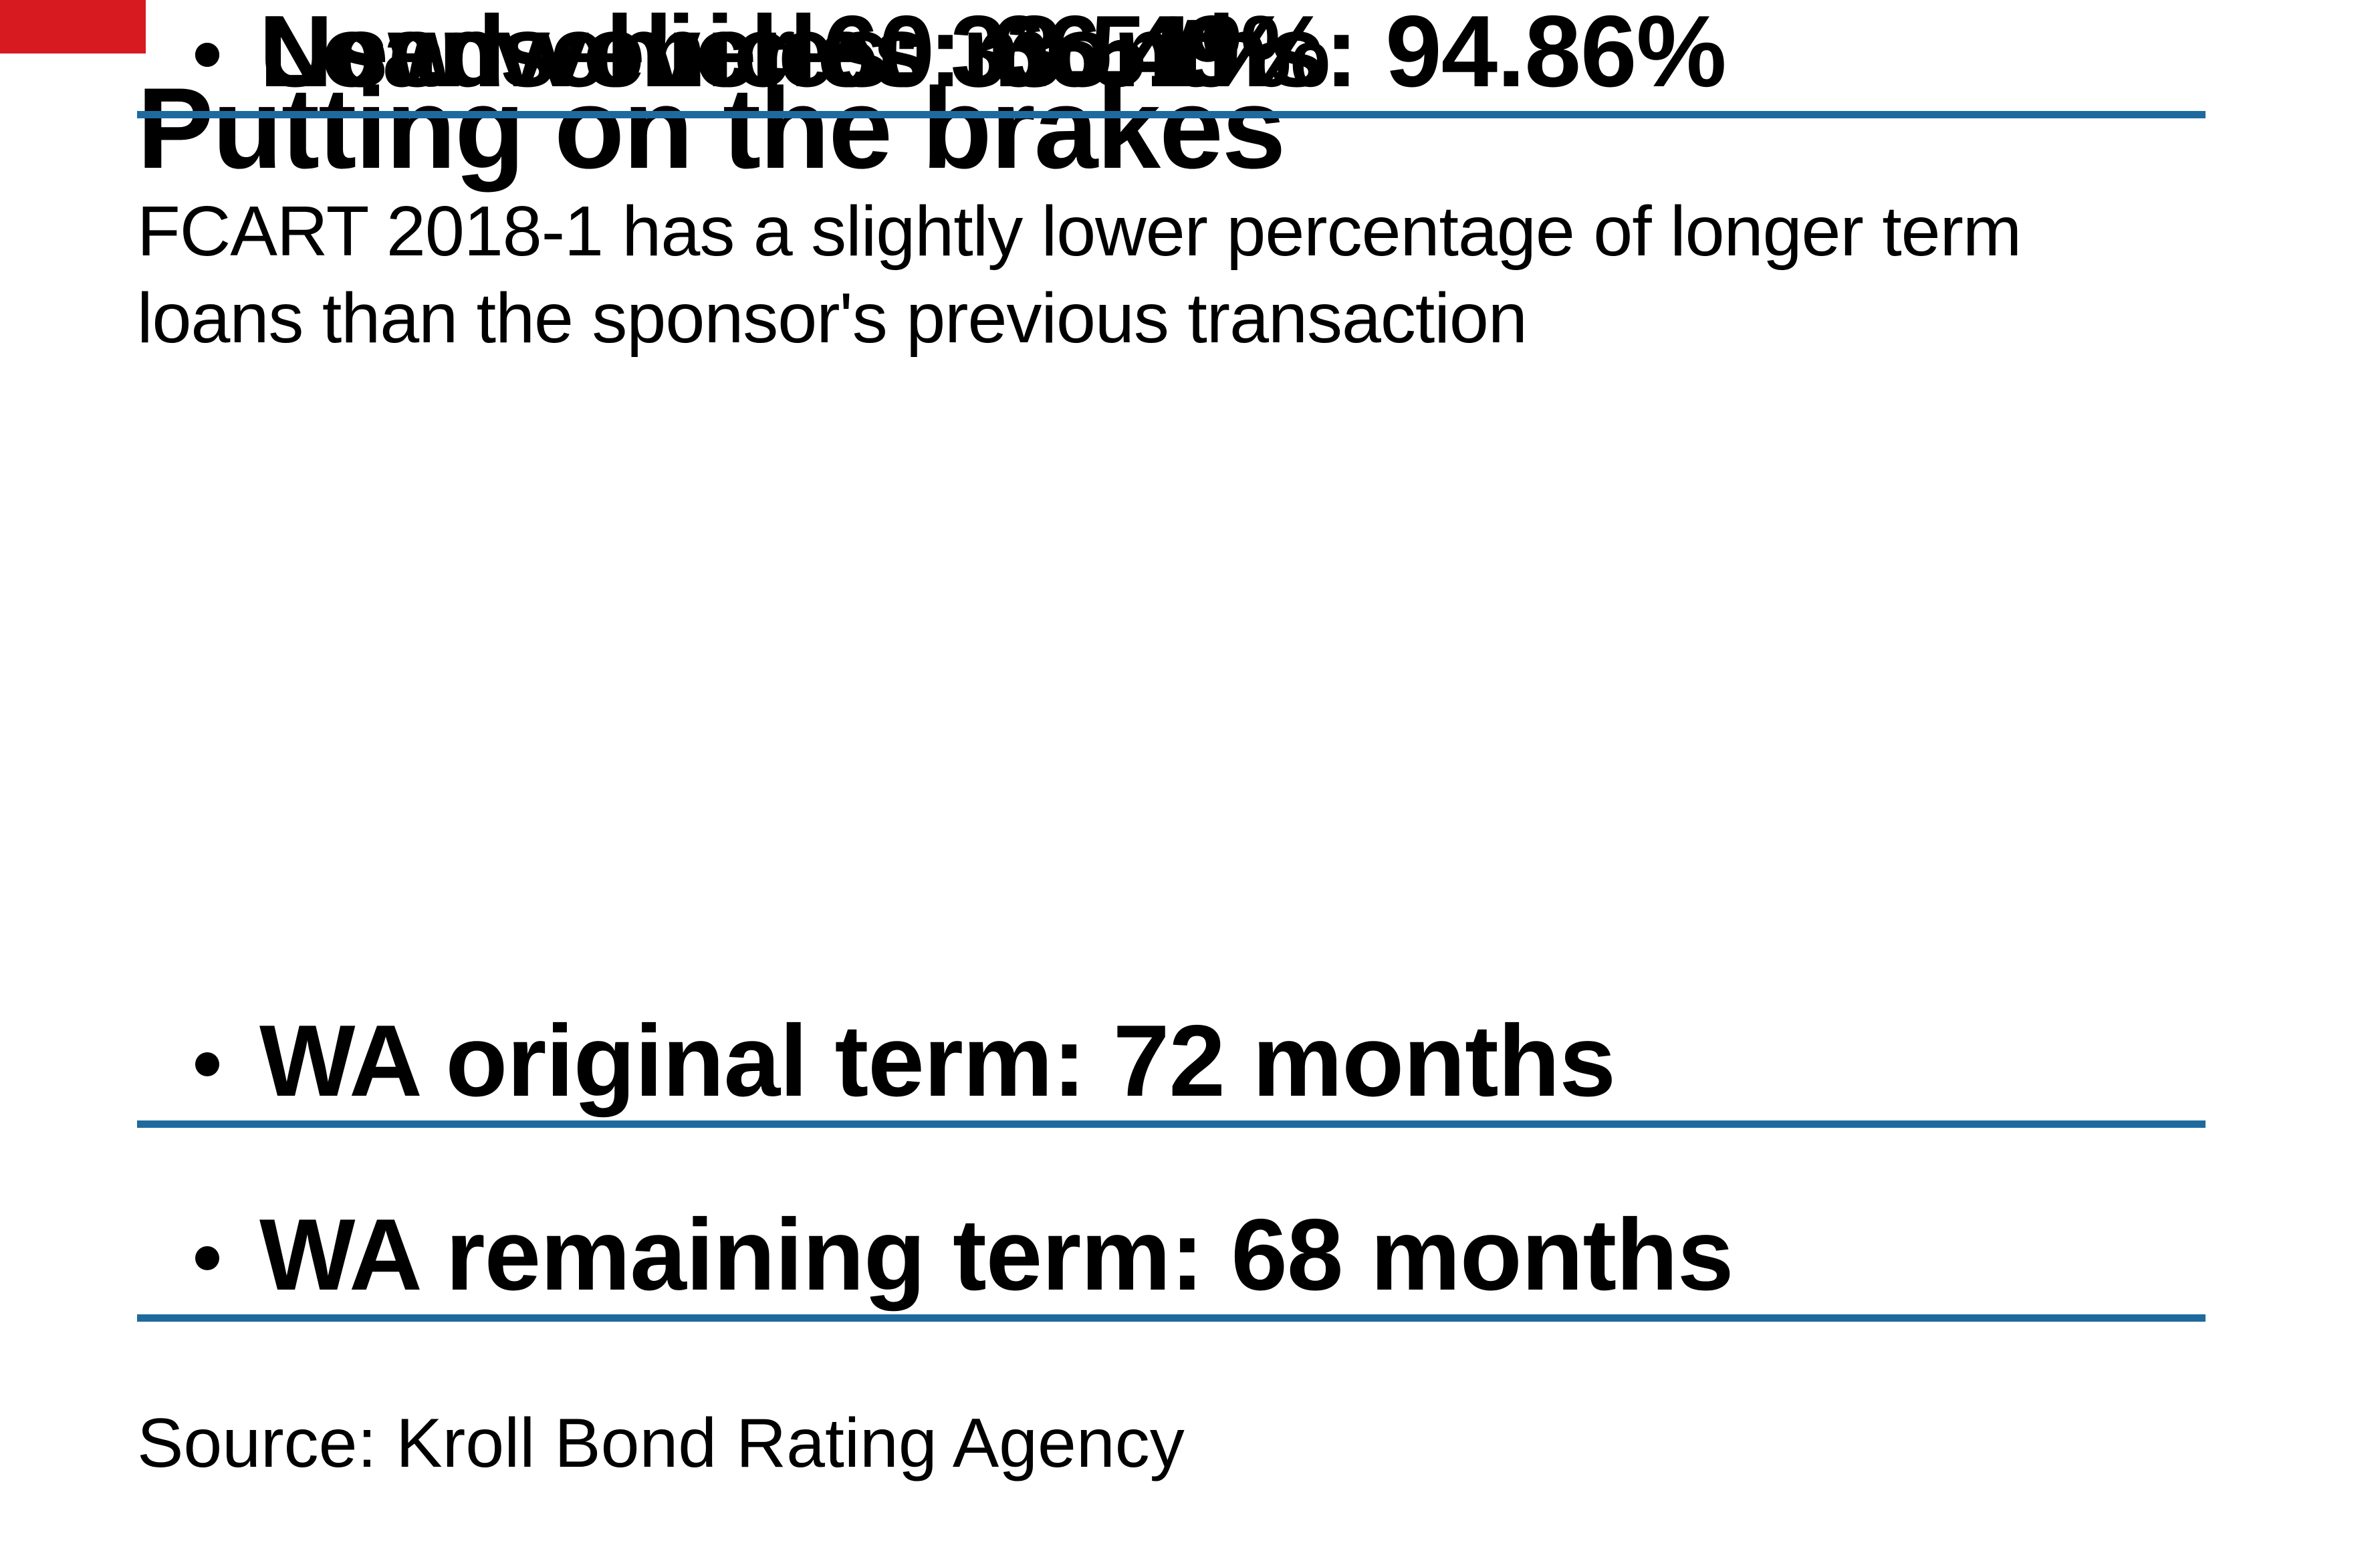  I want to click on bullet-text: WA remaining term: 68 months, so click(996, 1255).